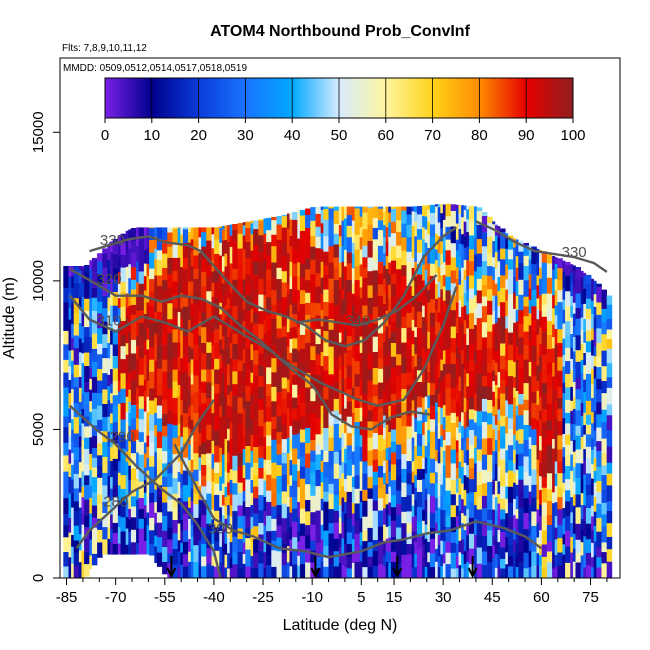 The height and width of the screenshot is (650, 650). Describe the element at coordinates (322, 567) in the screenshot. I see `flight-arrows` at that location.